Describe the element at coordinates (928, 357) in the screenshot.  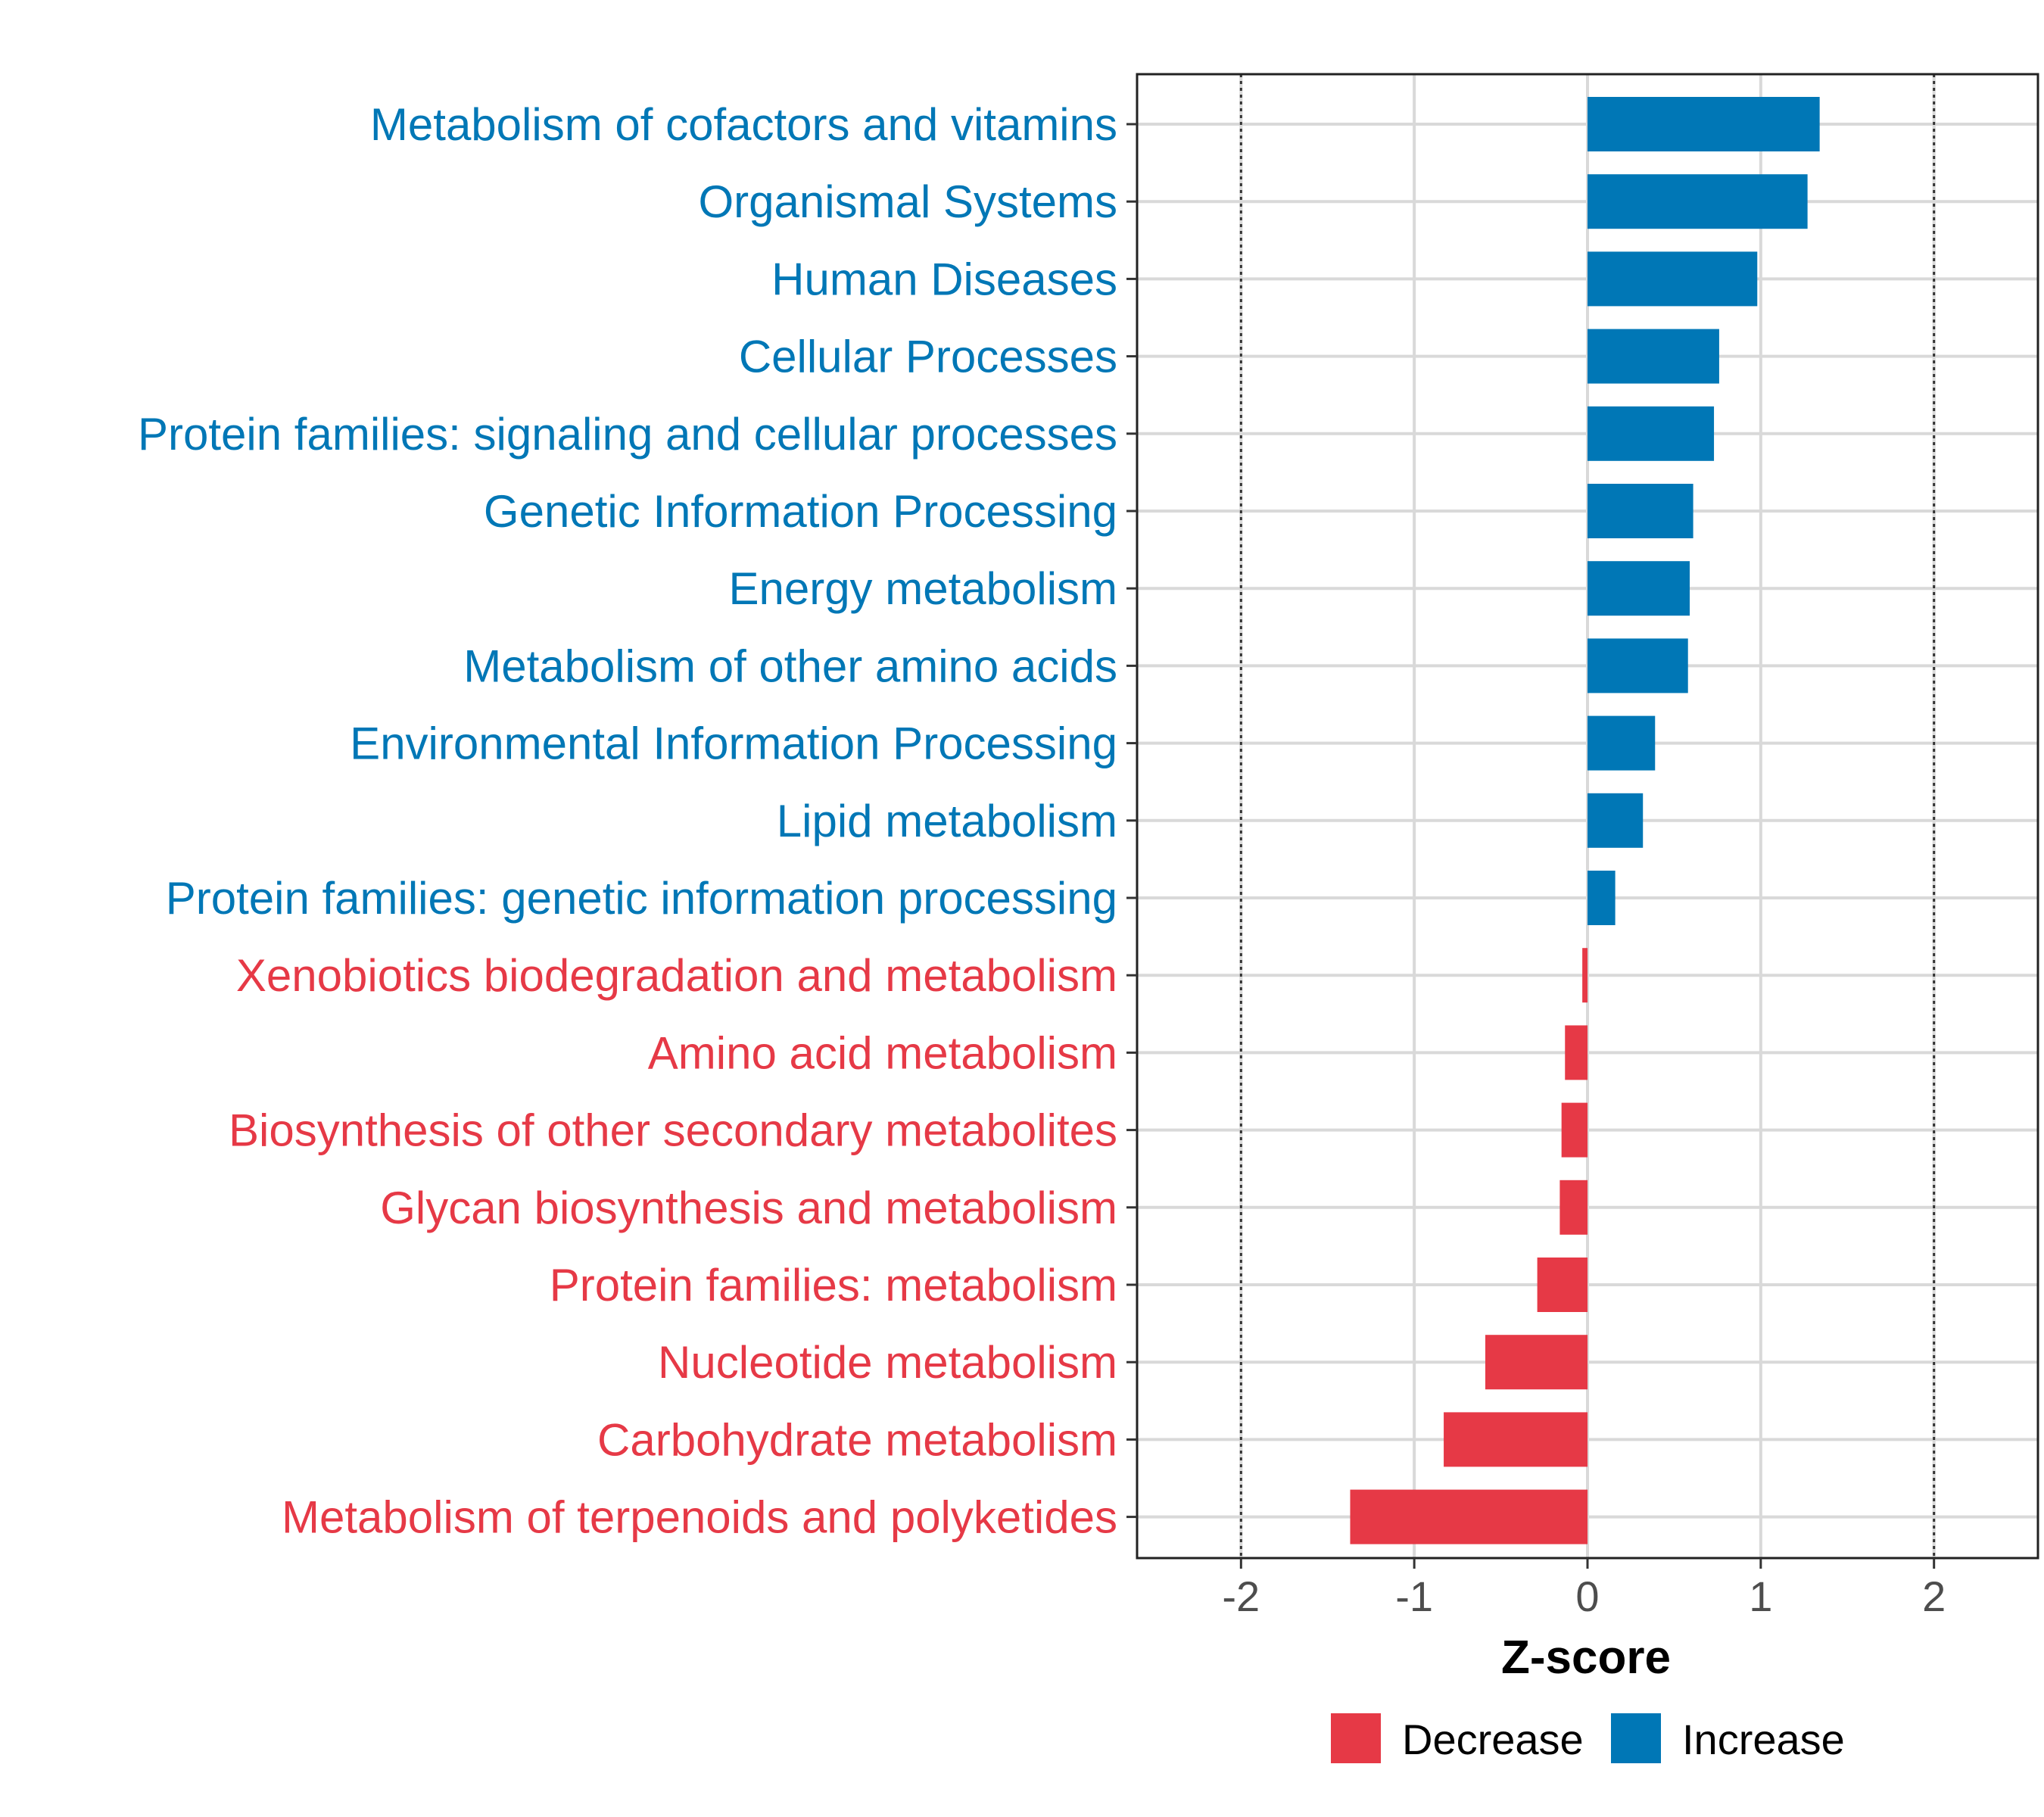
I see `y-tick-label: Cellular Processes` at that location.